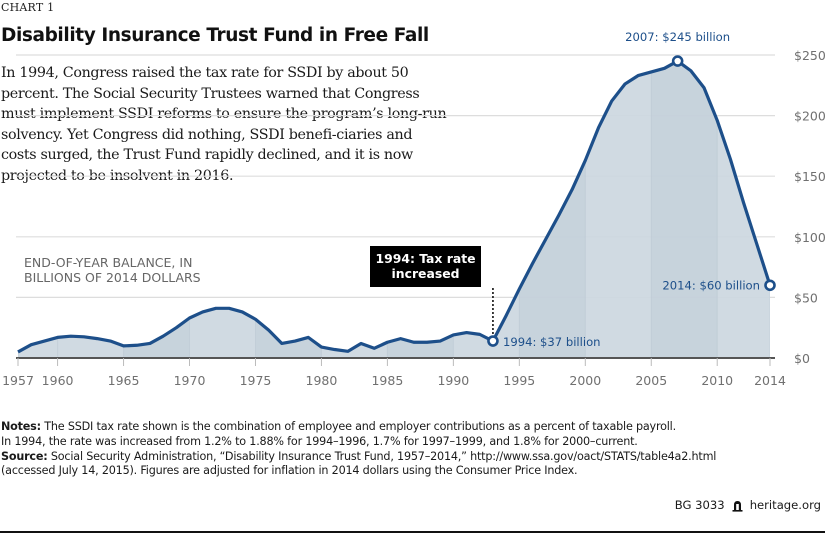  Describe the element at coordinates (809, 55) in the screenshot. I see `y-tick-label: $250` at that location.